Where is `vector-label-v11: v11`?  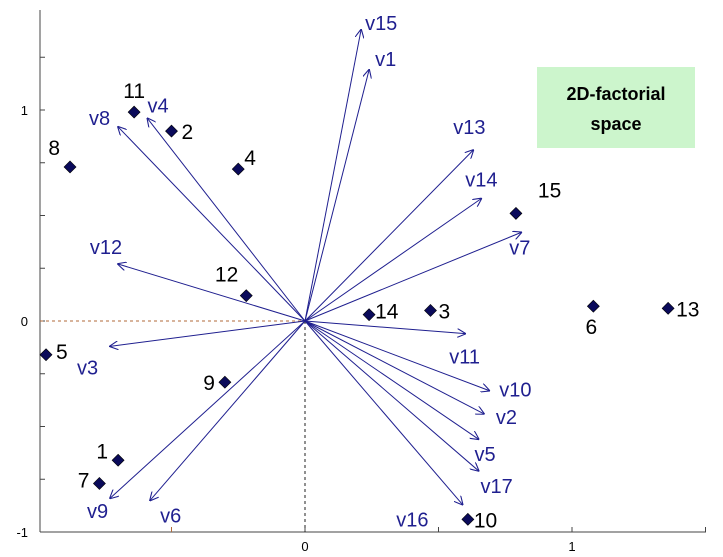 vector-label-v11: v11 is located at coordinates (464, 358).